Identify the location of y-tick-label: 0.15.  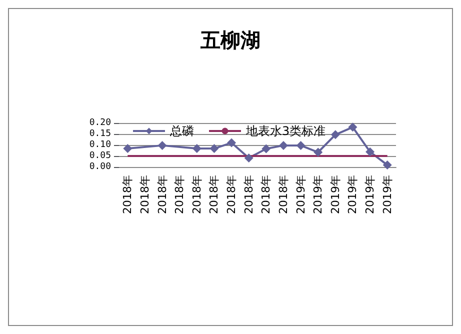
(100, 134).